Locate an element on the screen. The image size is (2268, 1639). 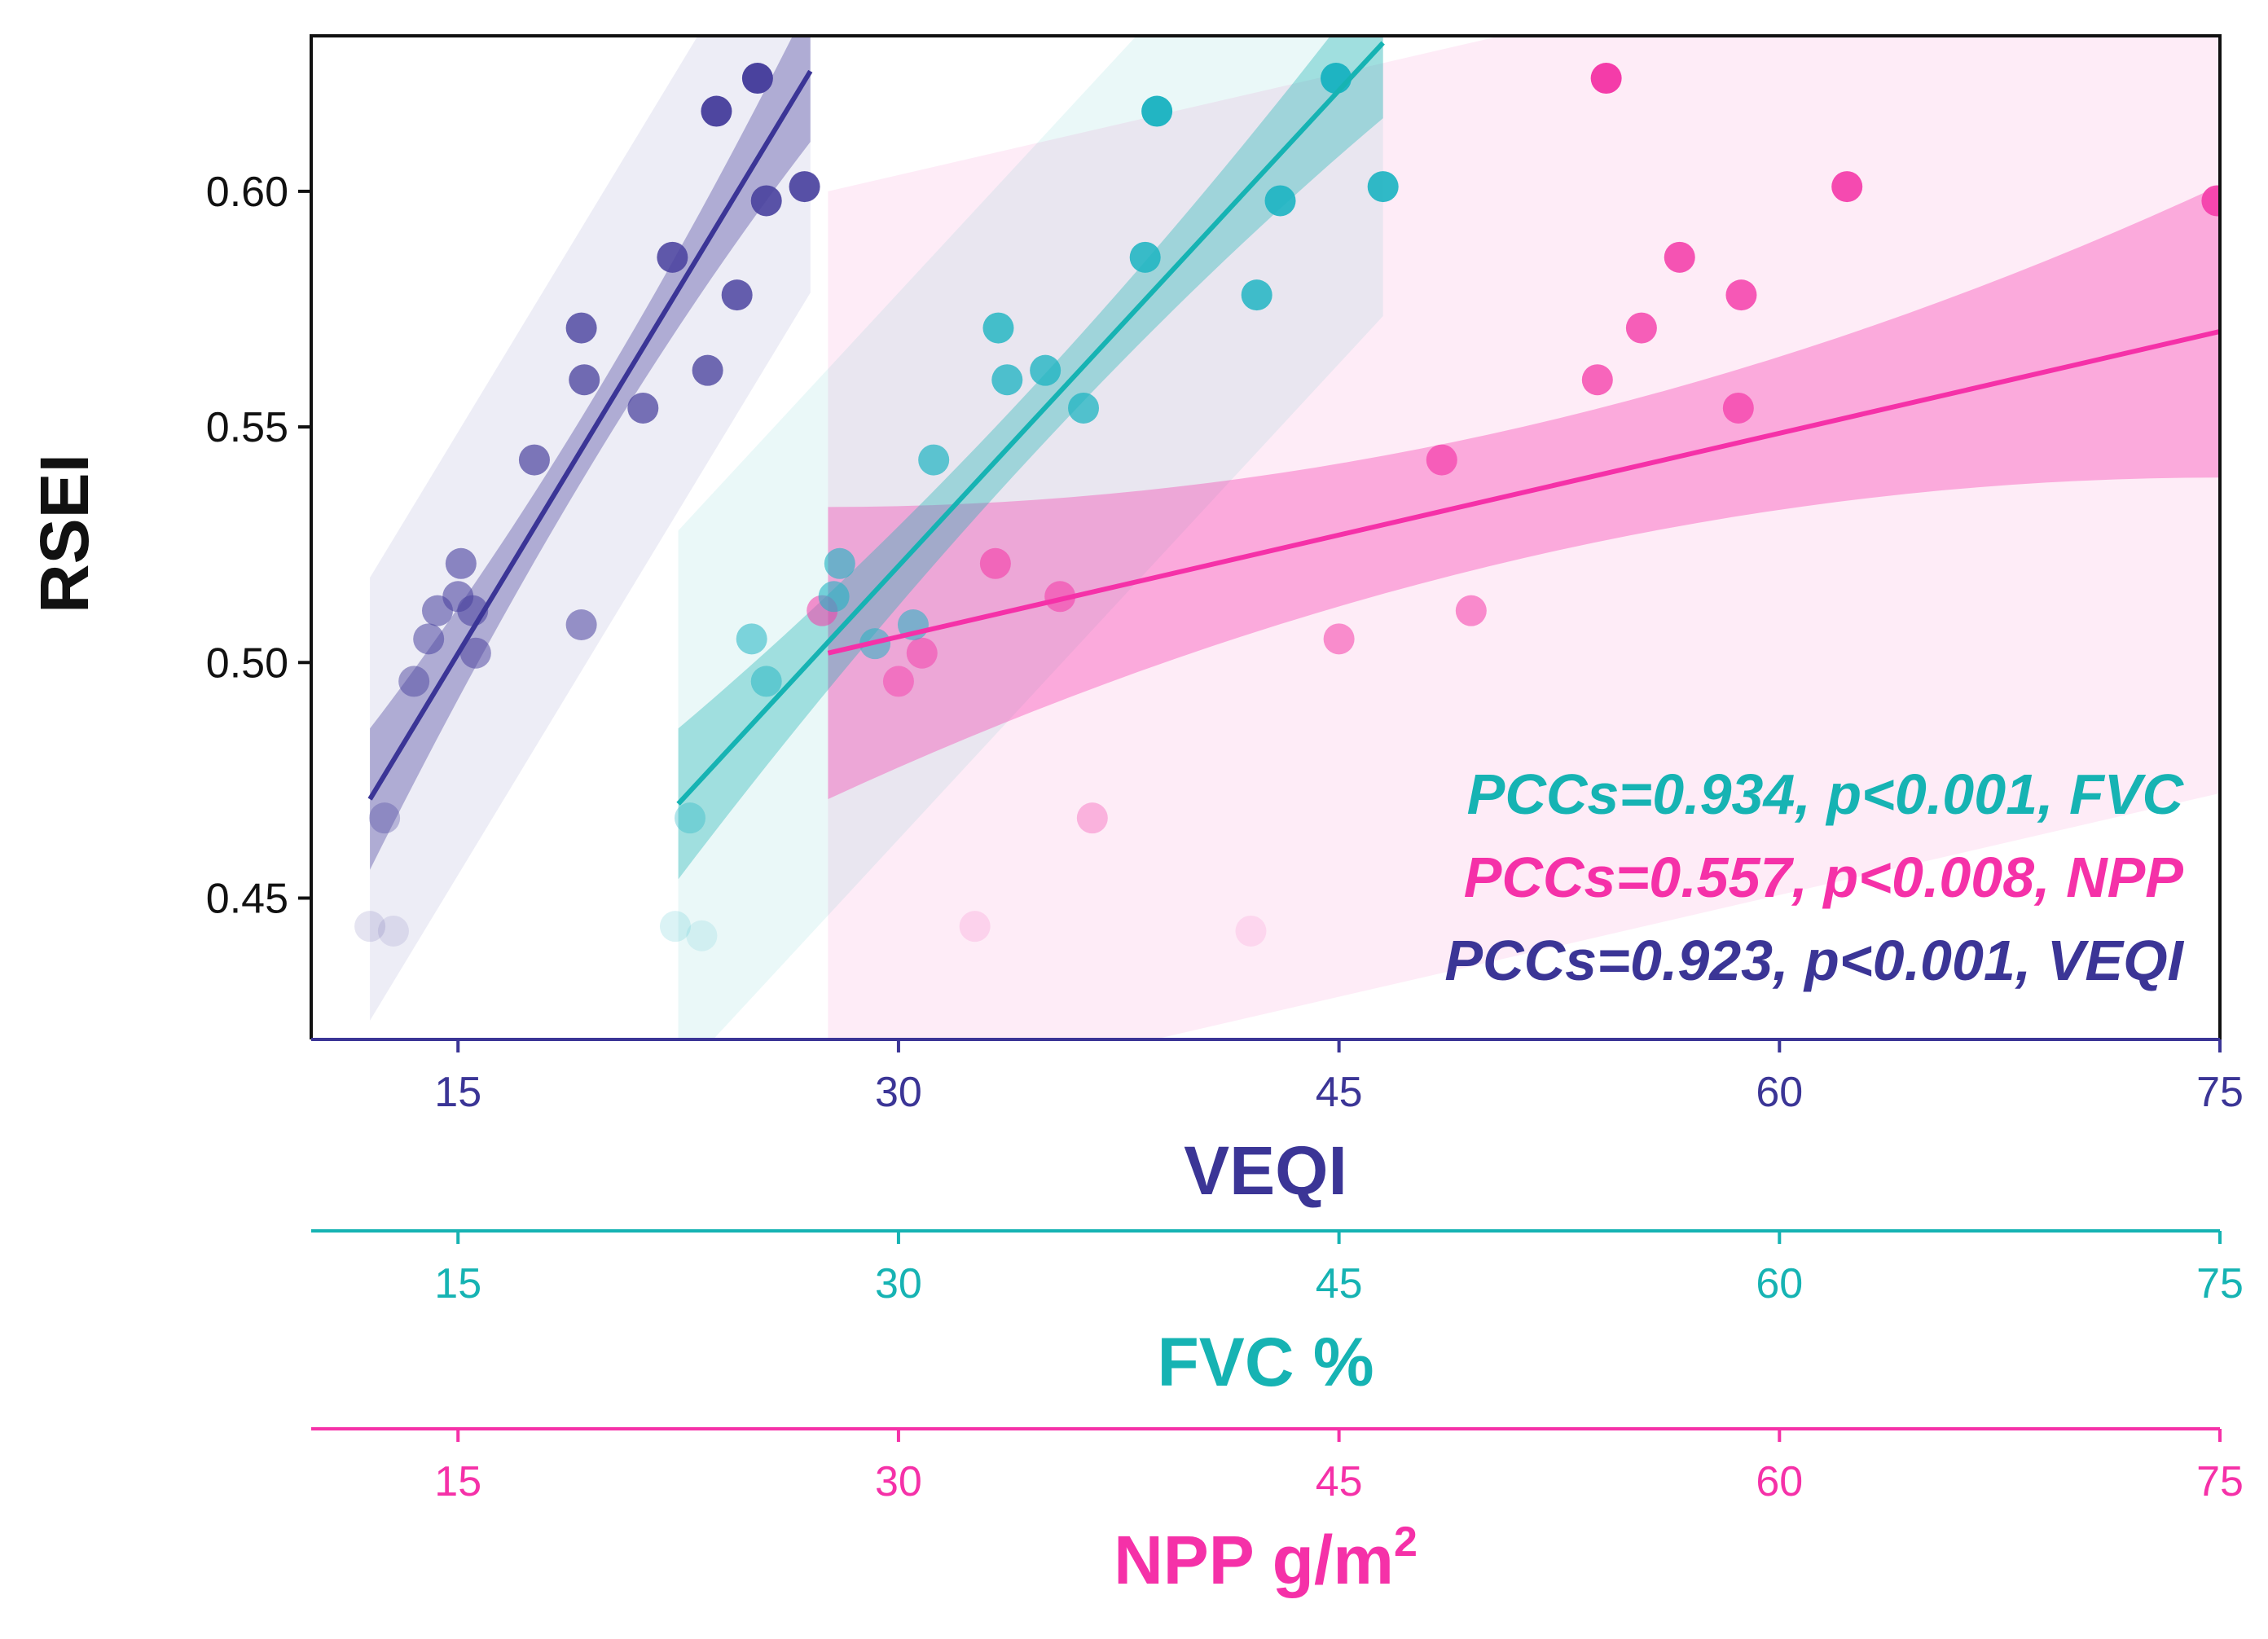
y-tick-label: 0.50 is located at coordinates (247, 663).